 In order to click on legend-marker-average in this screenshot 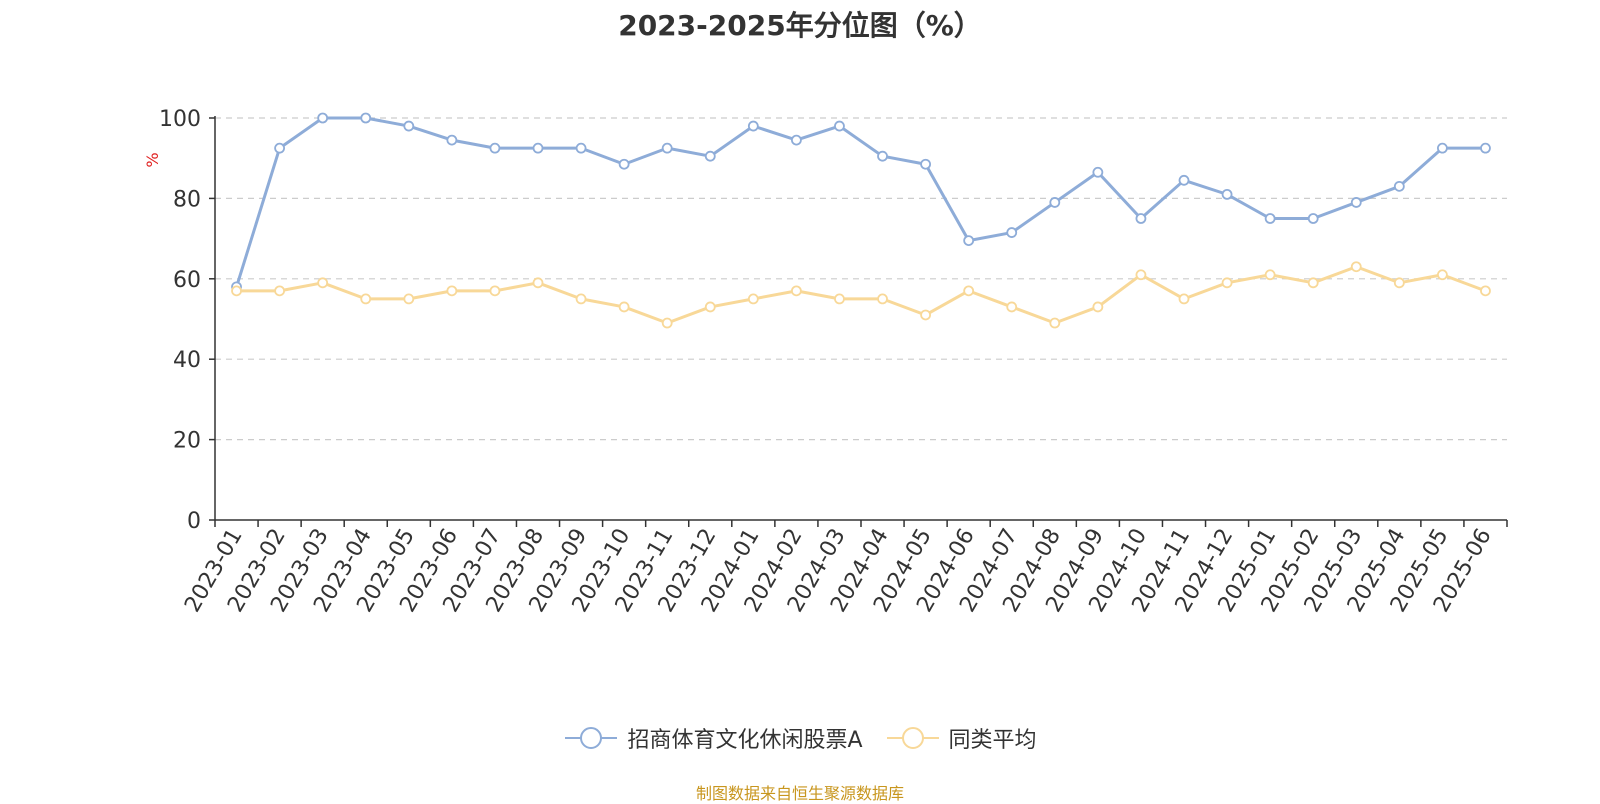, I will do `click(912, 738)`.